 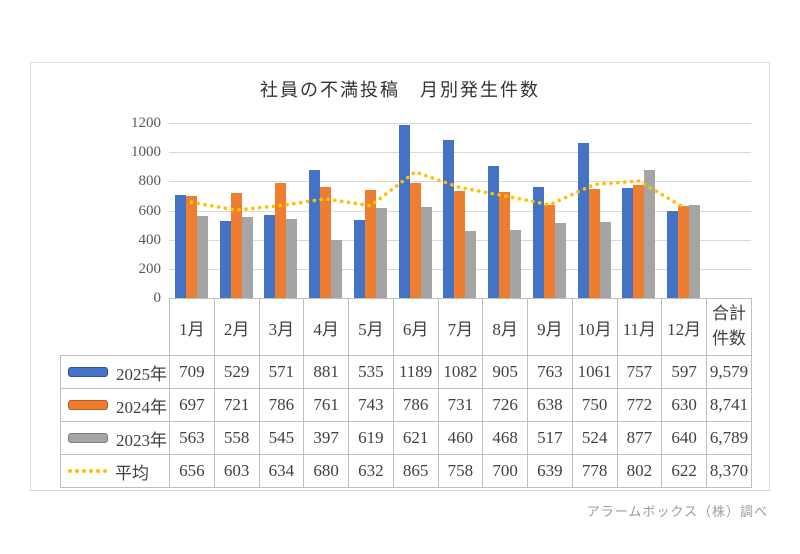 I want to click on value-cell-2023年-5月: 619, so click(x=371, y=438).